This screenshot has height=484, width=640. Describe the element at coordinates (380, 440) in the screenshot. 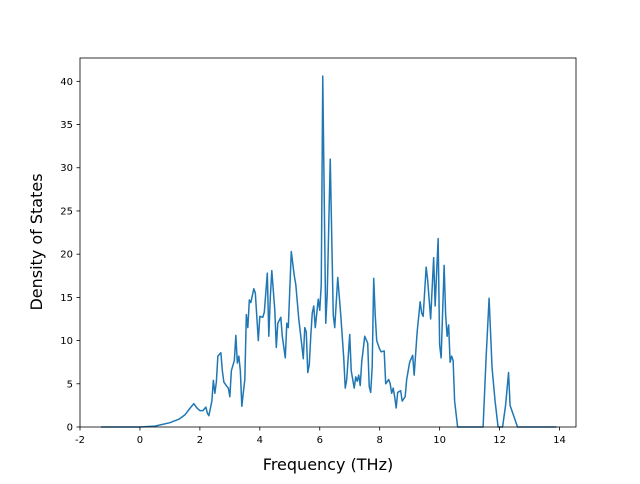

I see `x-tick-label: 8` at that location.